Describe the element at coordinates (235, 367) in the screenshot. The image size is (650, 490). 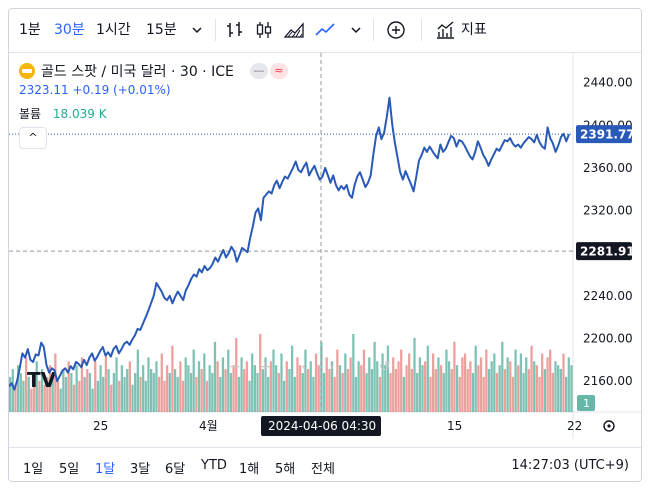
I see `zoom-control-0: −` at that location.